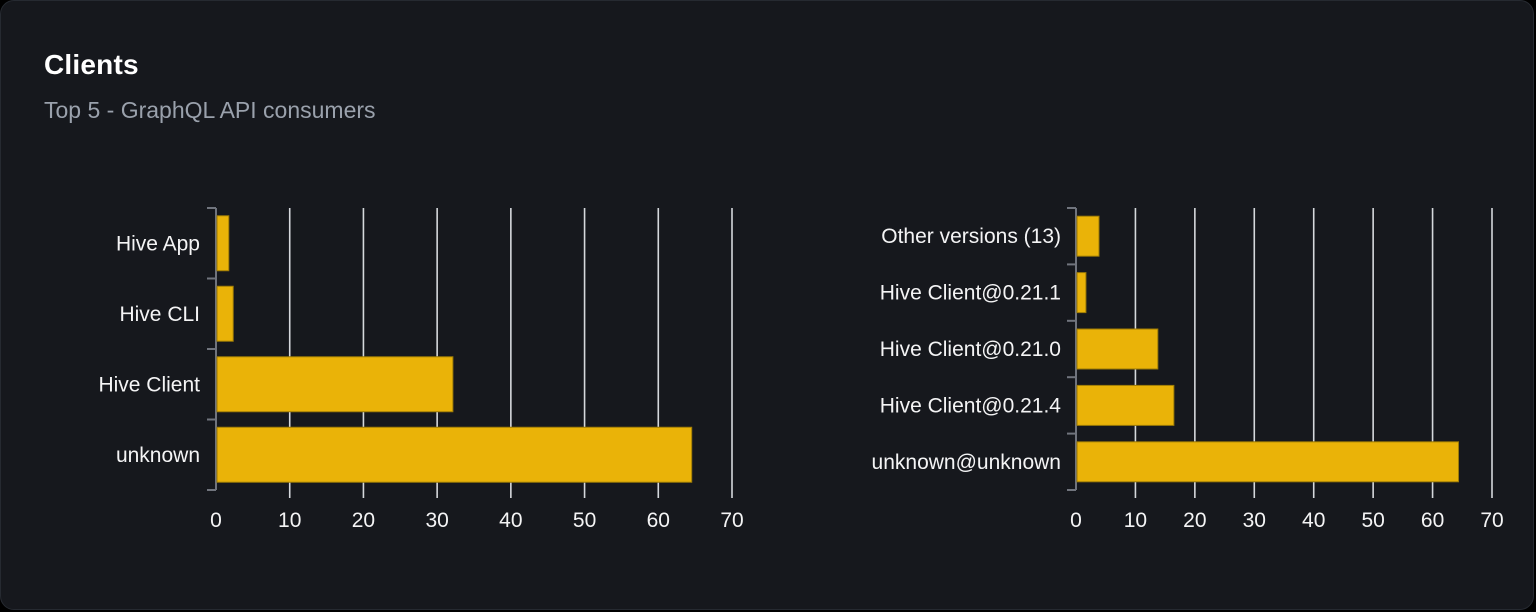 The height and width of the screenshot is (612, 1536). Describe the element at coordinates (966, 462) in the screenshot. I see `category-label: unknown@unknown` at that location.